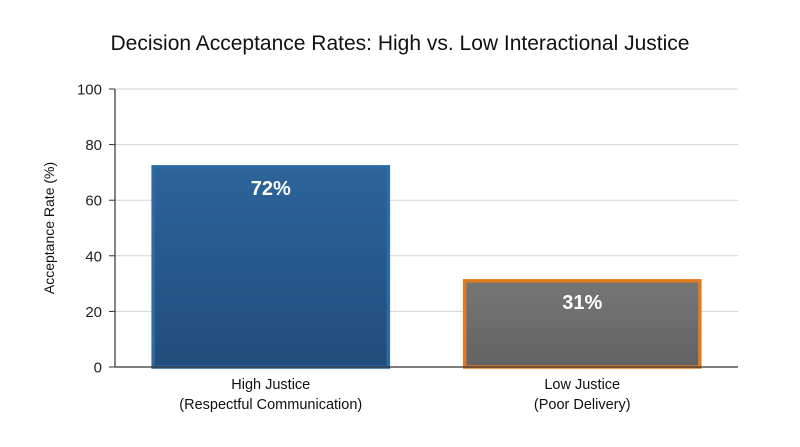 The height and width of the screenshot is (447, 800). I want to click on y-axis-label: Acceptance Rate (%), so click(49, 228).